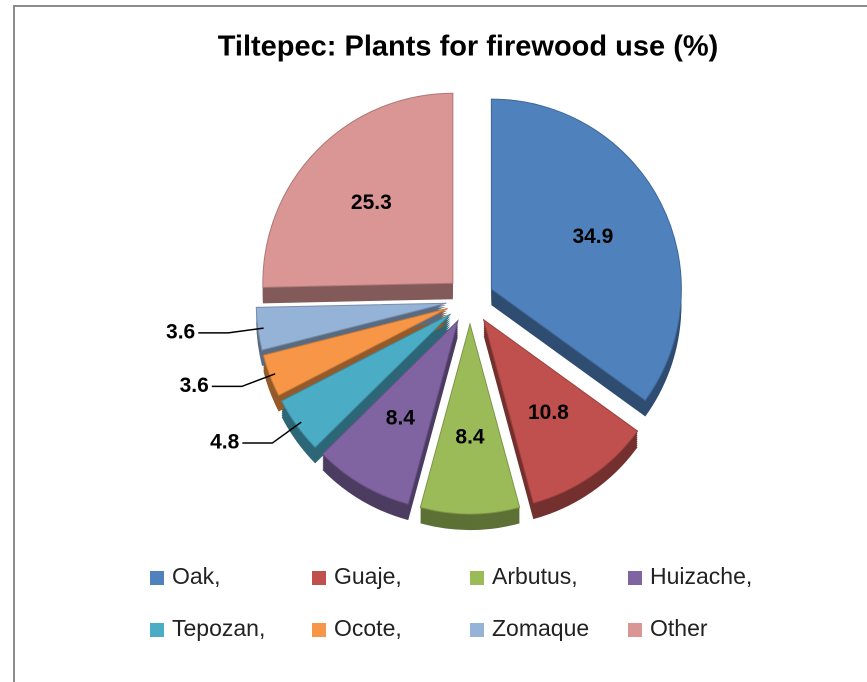 Image resolution: width=867 pixels, height=682 pixels. Describe the element at coordinates (535, 576) in the screenshot. I see `legend-label: Arbutus,` at that location.